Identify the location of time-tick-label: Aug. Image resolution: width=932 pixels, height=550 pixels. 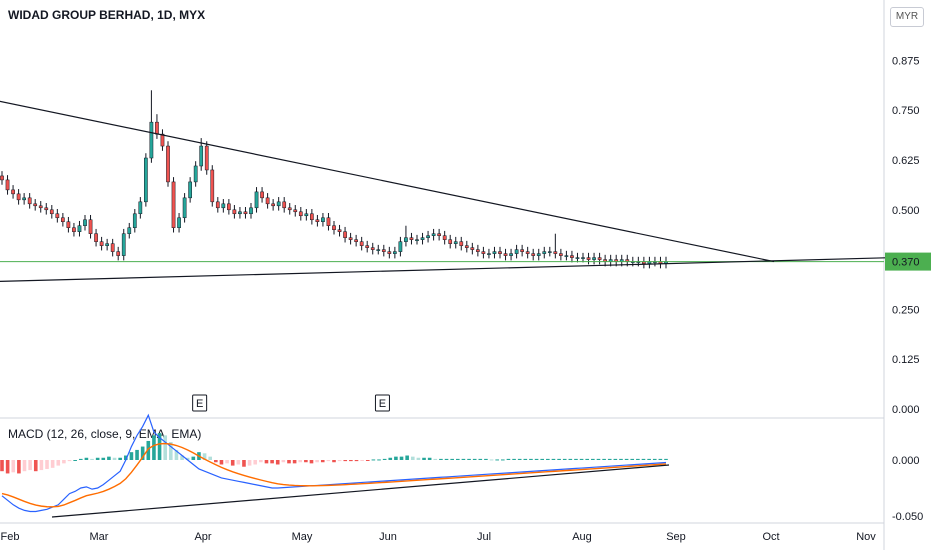
(582, 537).